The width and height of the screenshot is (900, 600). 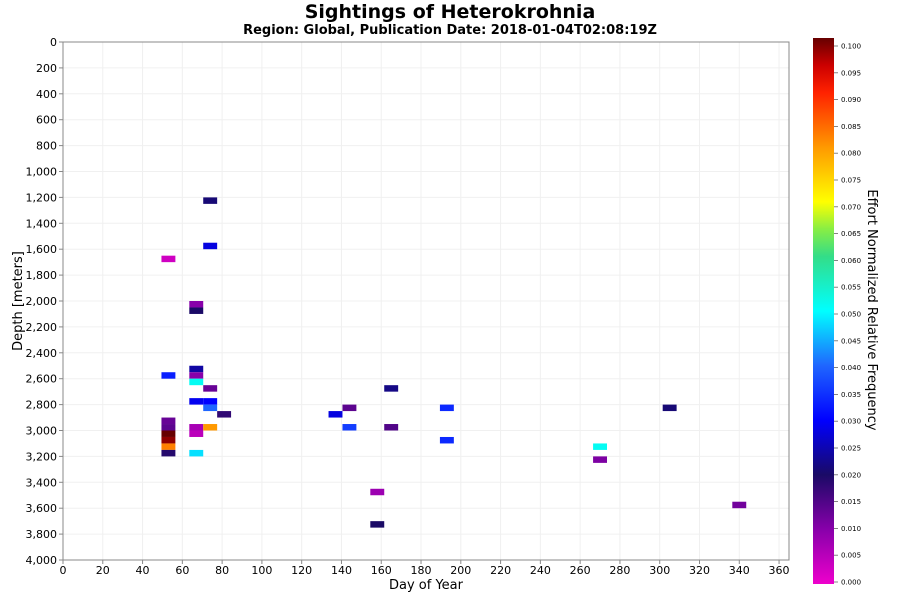 What do you see at coordinates (42, 353) in the screenshot?
I see `y-tick-label: 2,400` at bounding box center [42, 353].